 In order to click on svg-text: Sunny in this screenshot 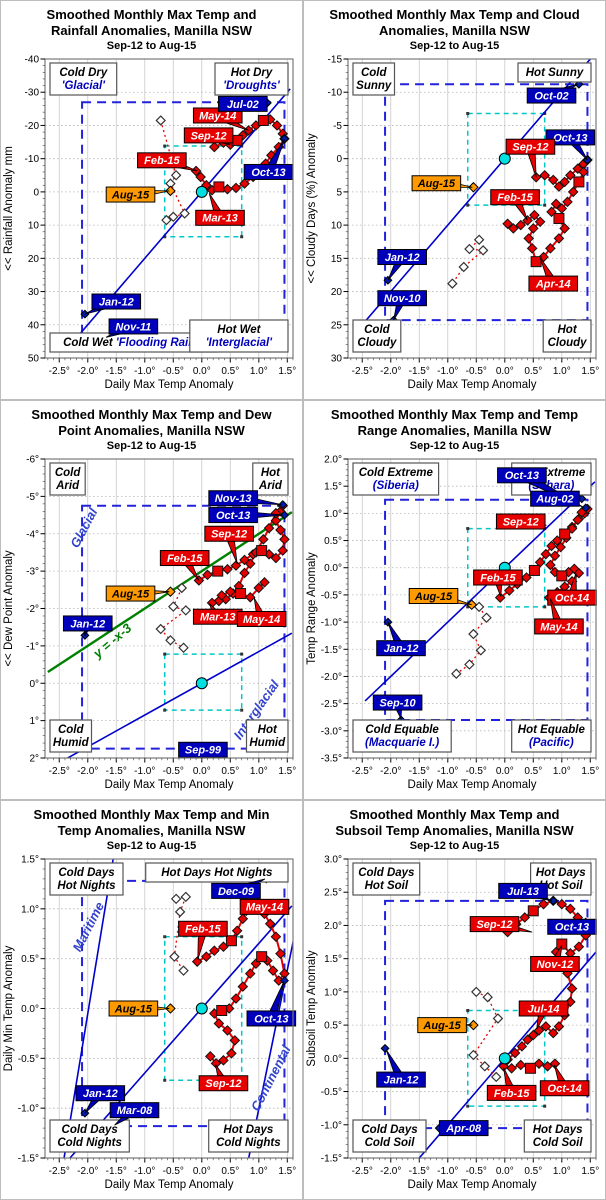, I will do `click(374, 86)`.